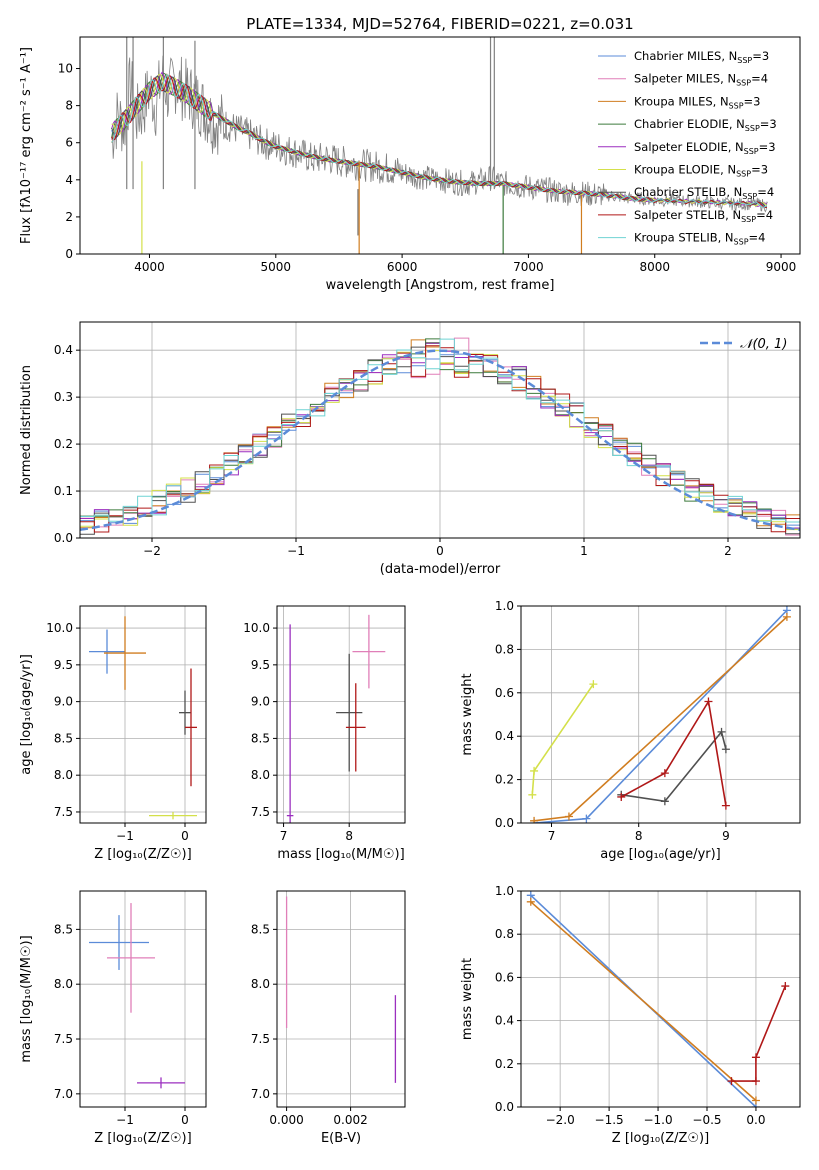  I want to click on histogram-plot, so click(440, 436).